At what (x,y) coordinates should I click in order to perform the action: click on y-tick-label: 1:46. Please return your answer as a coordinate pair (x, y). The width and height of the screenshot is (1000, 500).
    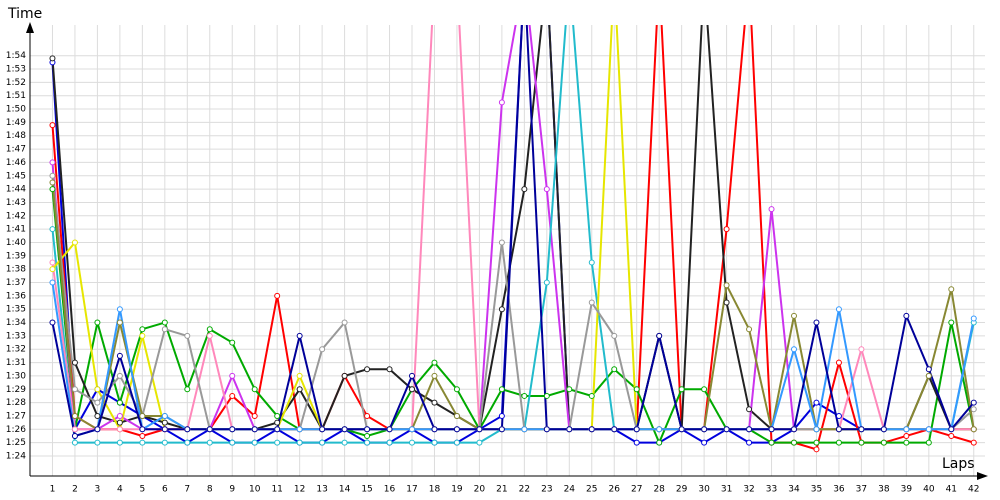
    Looking at the image, I should click on (16, 163).